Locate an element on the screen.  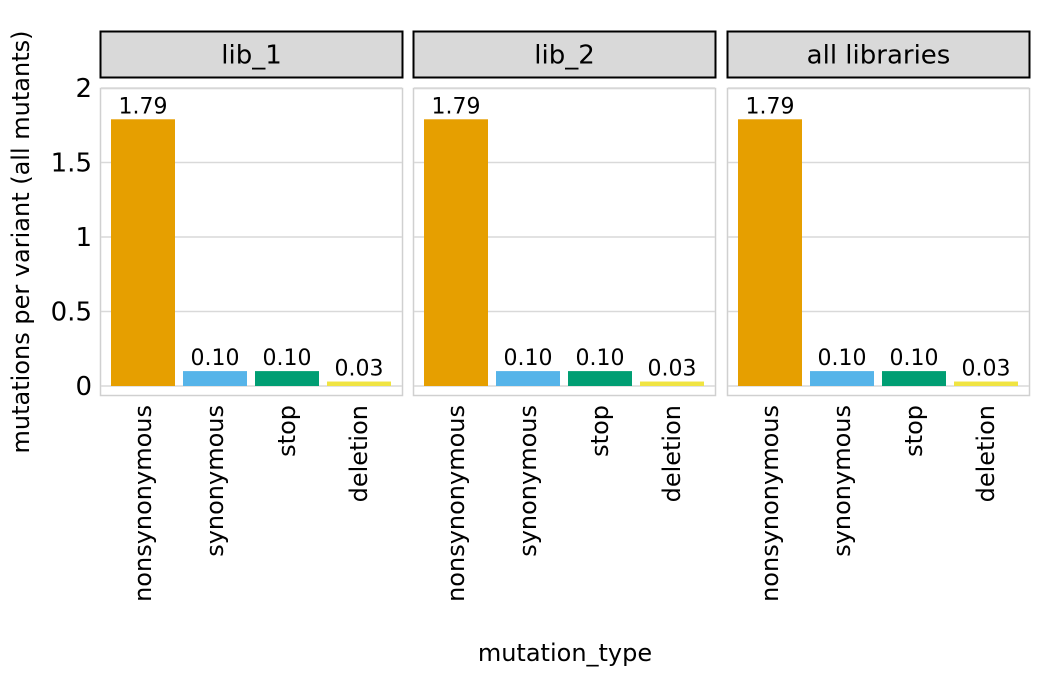
y-tick-label: 1.5 is located at coordinates (71, 164).